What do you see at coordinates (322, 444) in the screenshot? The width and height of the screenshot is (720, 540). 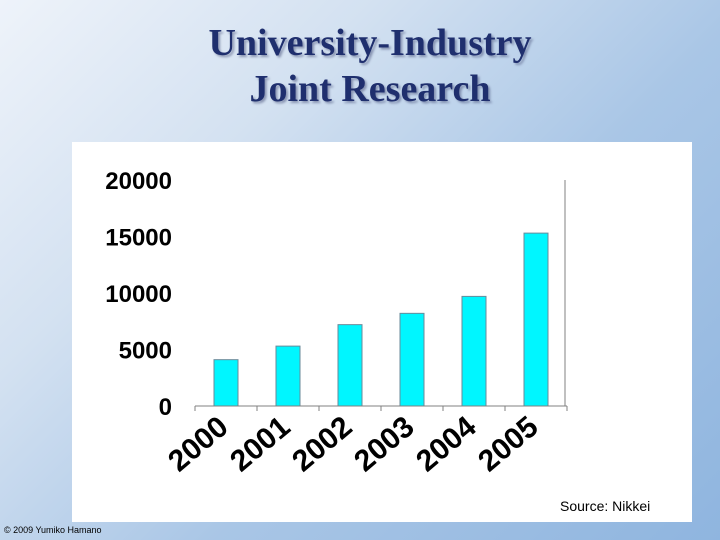 I see `x-tick-label: 2002` at bounding box center [322, 444].